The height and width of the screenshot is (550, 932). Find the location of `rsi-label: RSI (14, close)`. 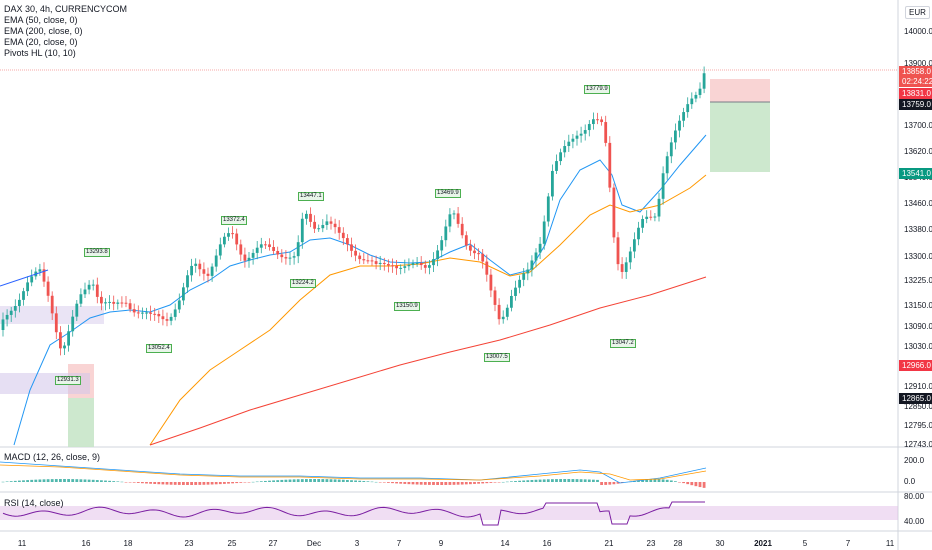

rsi-label: RSI (14, close) is located at coordinates (34, 503).